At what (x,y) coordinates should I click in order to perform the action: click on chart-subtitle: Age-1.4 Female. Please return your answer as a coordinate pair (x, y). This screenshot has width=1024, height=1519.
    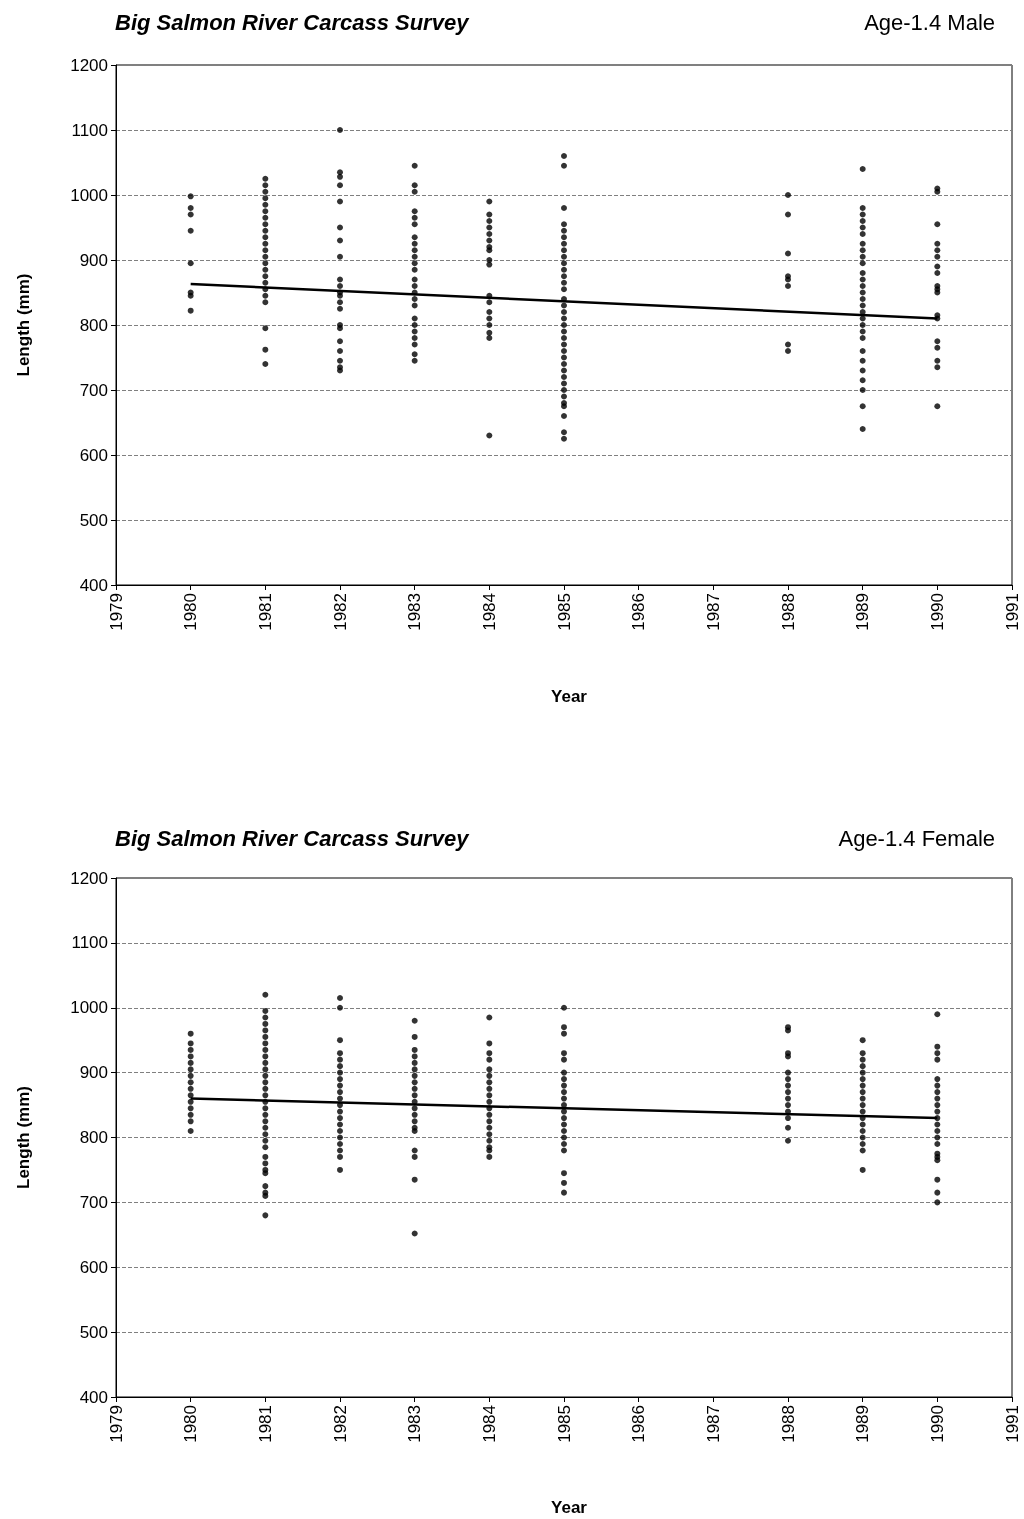
    Looking at the image, I should click on (917, 838).